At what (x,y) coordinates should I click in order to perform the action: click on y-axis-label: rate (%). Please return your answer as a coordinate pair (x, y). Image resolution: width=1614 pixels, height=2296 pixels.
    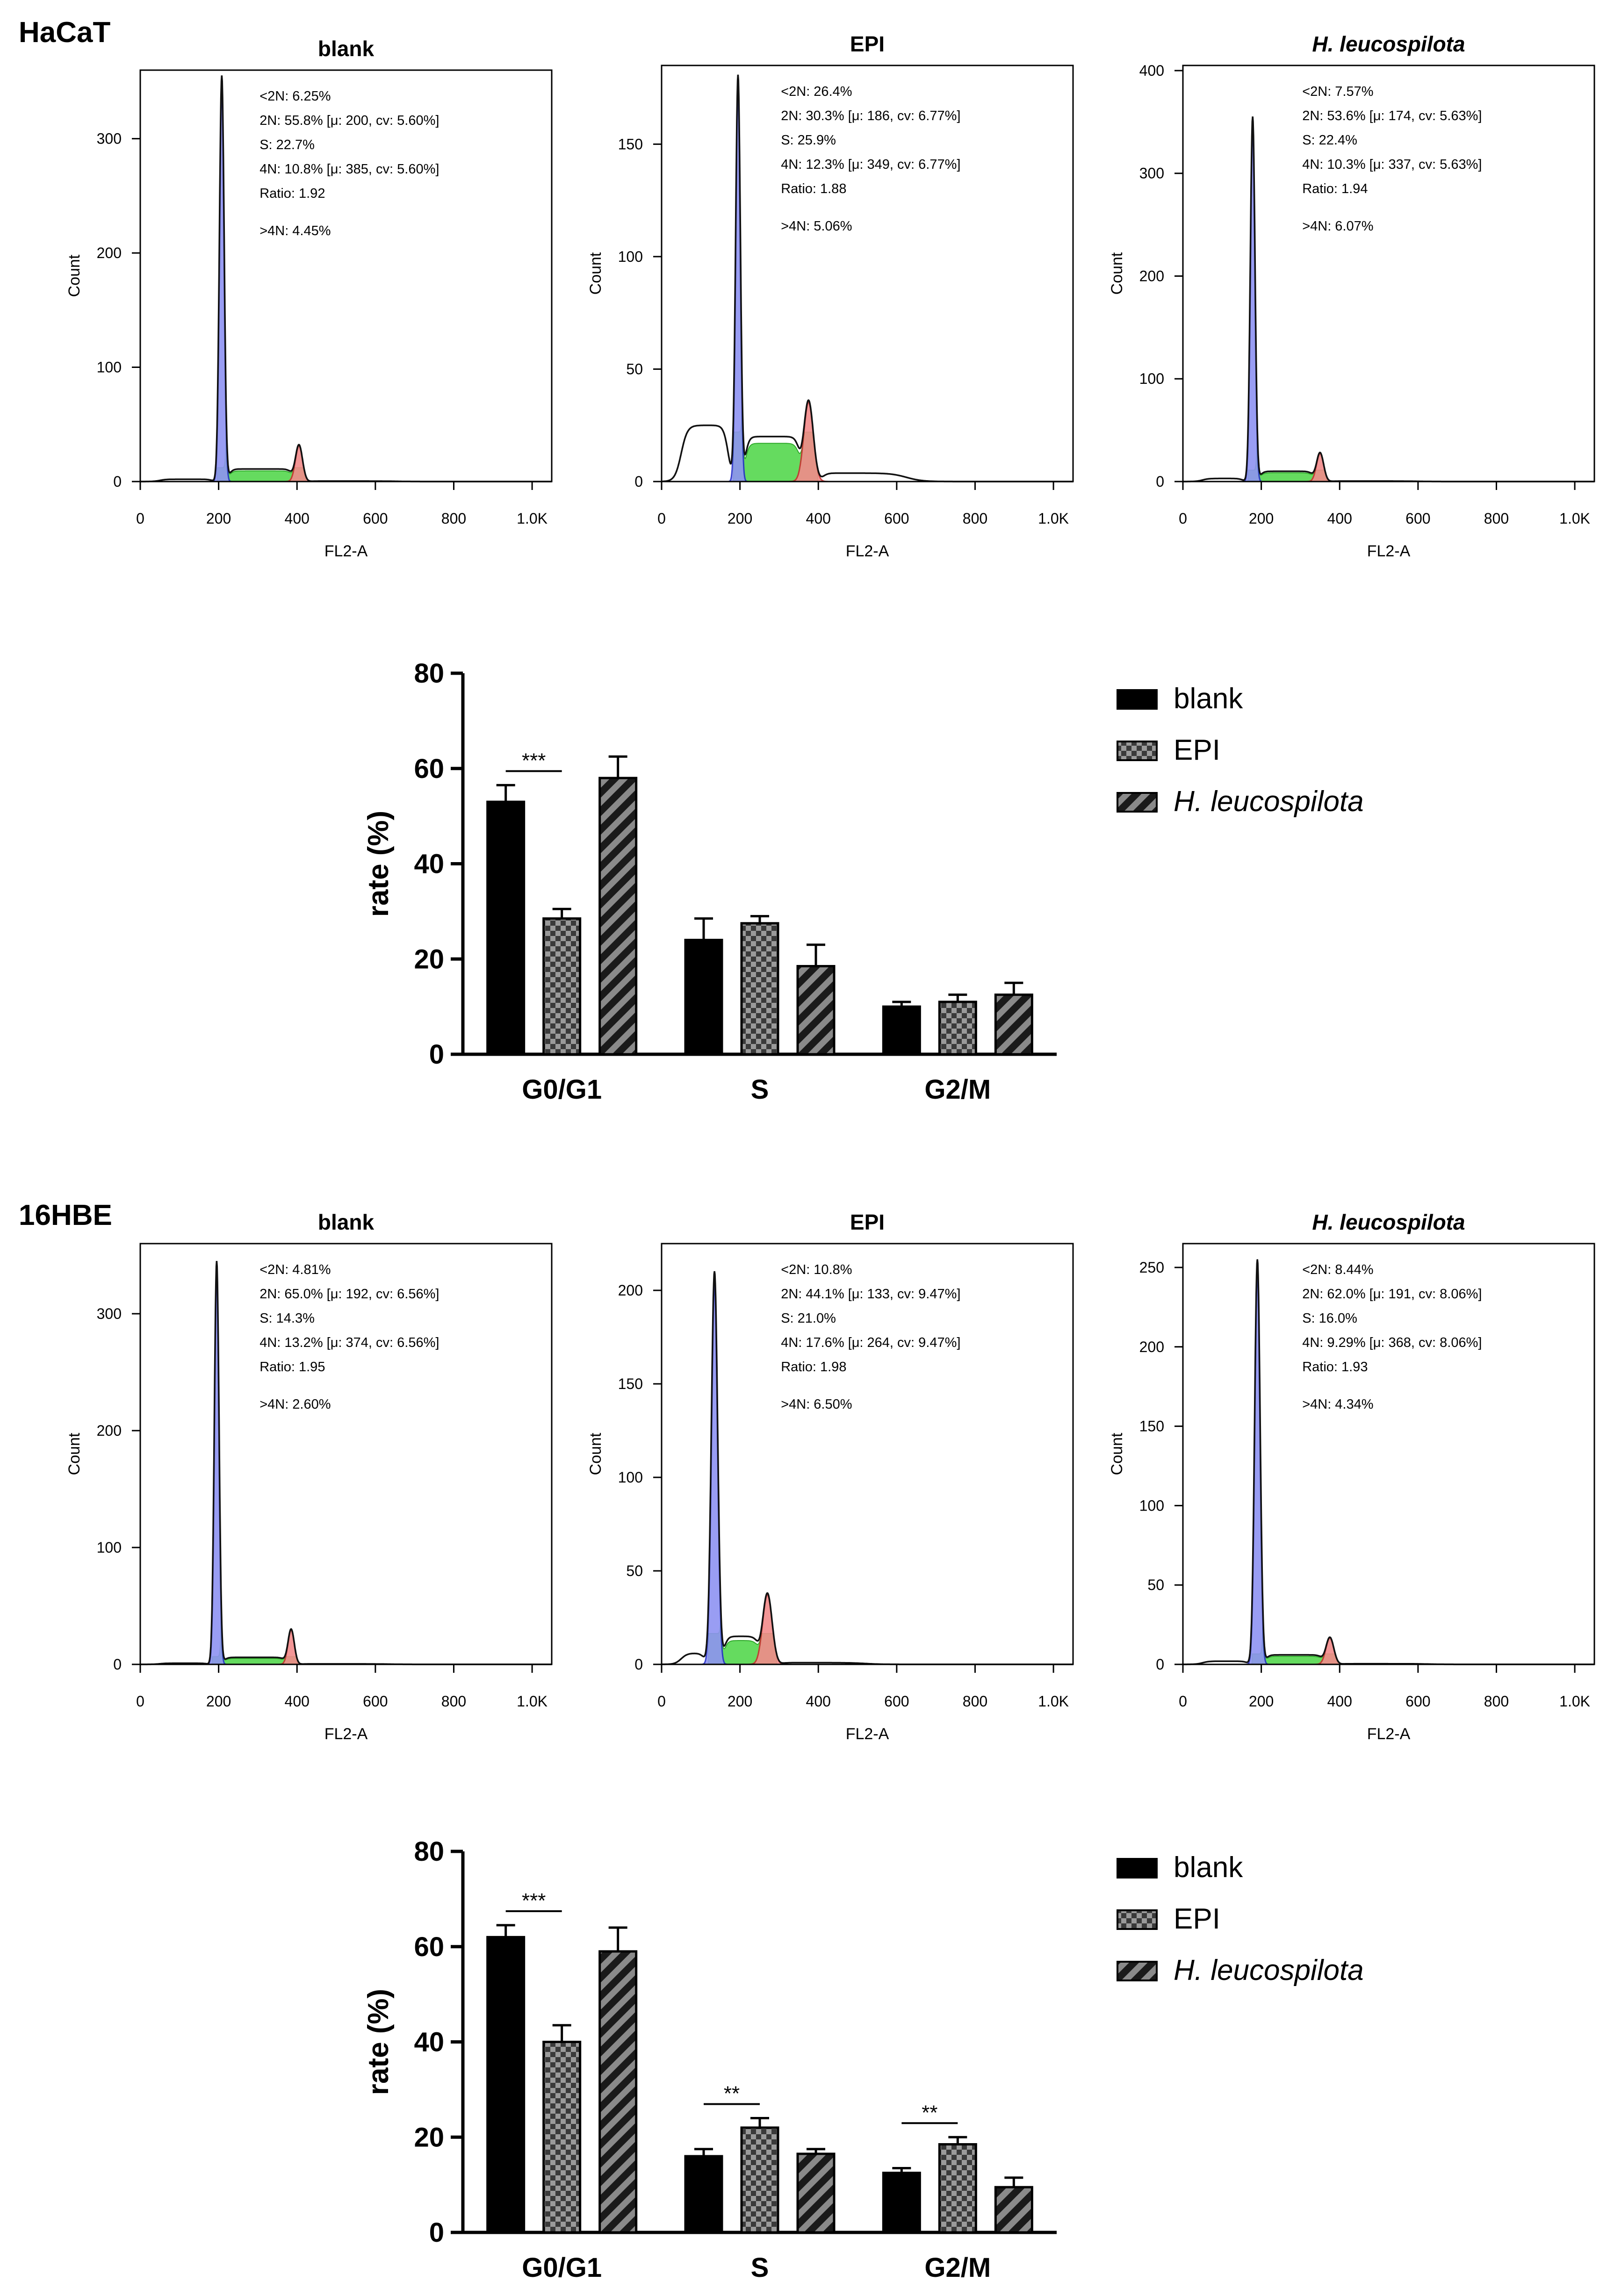
    Looking at the image, I should click on (378, 864).